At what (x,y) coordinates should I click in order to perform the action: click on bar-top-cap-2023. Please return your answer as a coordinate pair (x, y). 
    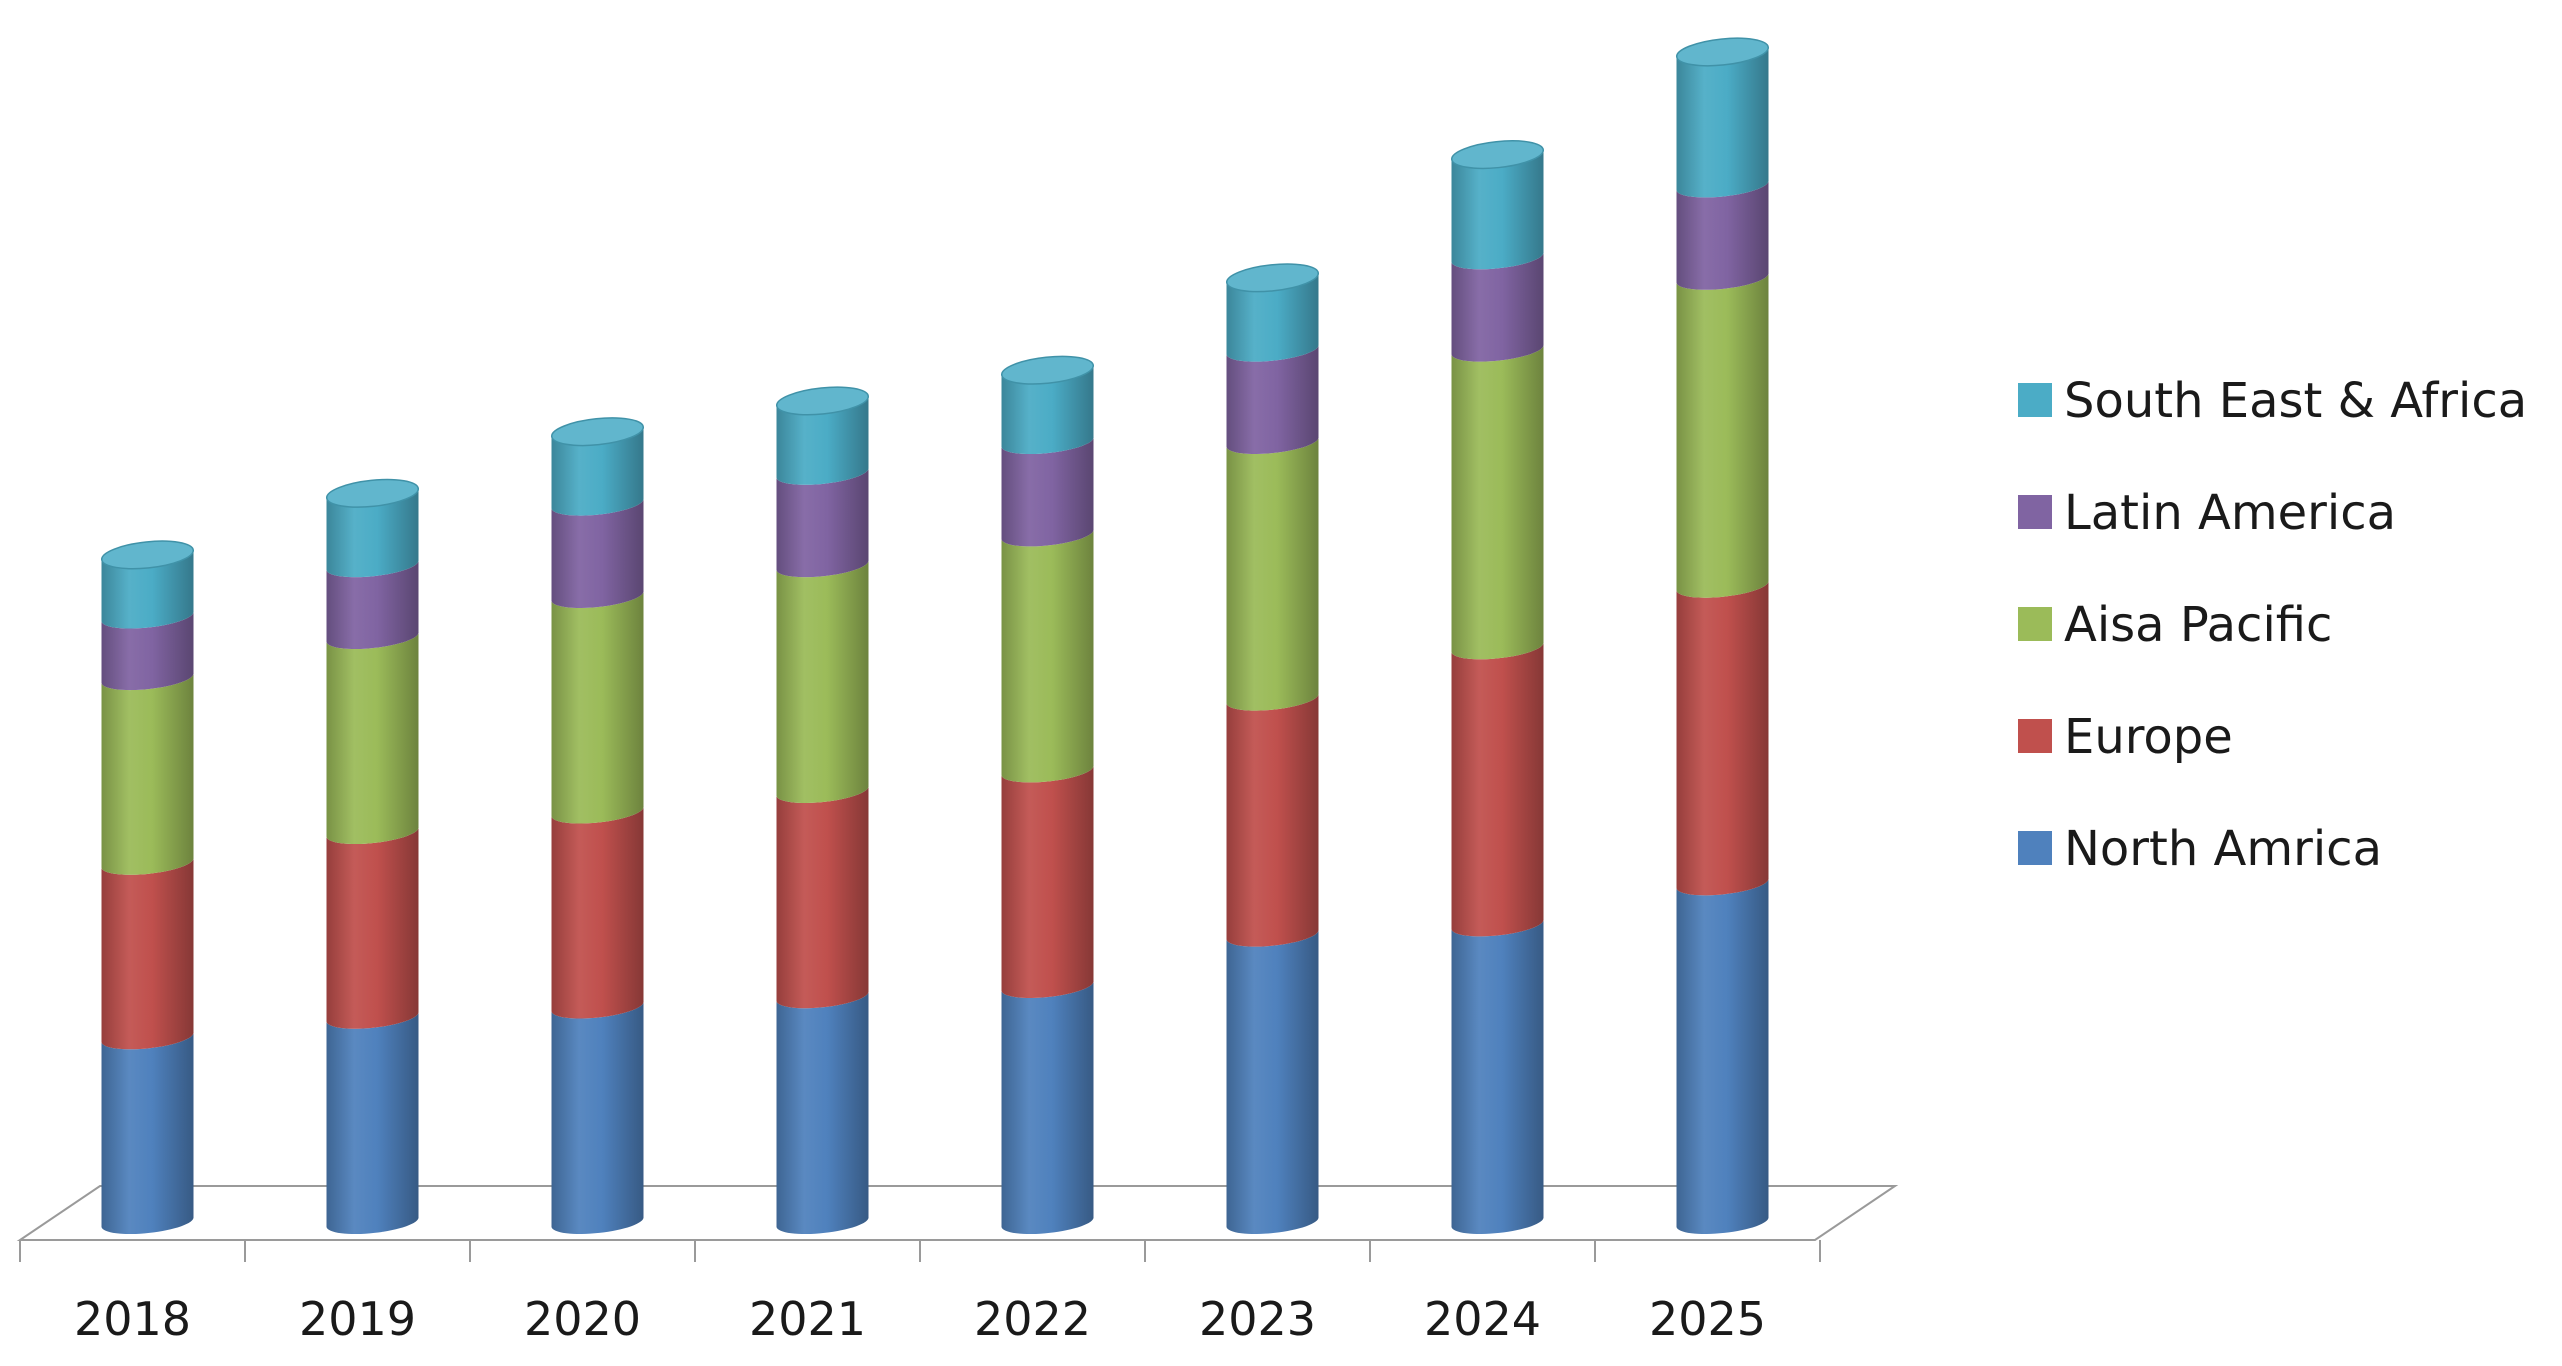
    Looking at the image, I should click on (1272, 278).